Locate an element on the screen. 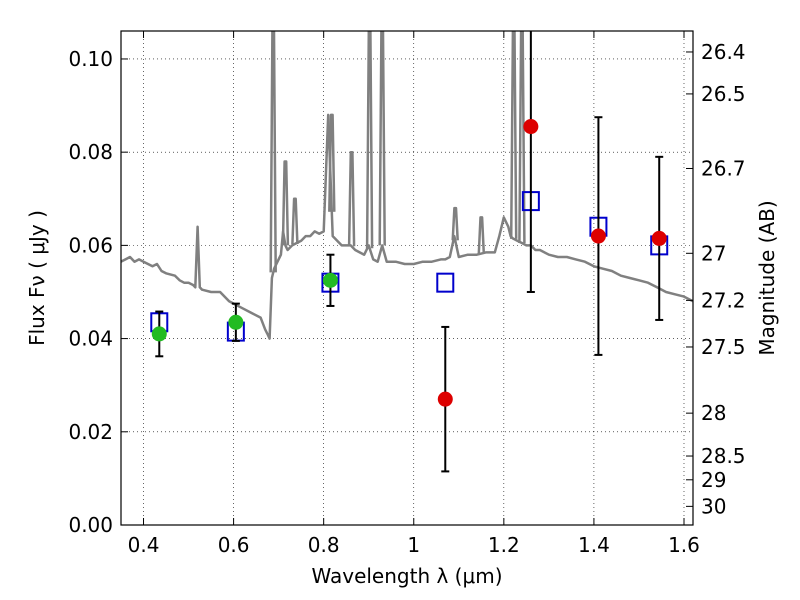 The height and width of the screenshot is (600, 800). x-tick-label: 0.4 is located at coordinates (144, 545).